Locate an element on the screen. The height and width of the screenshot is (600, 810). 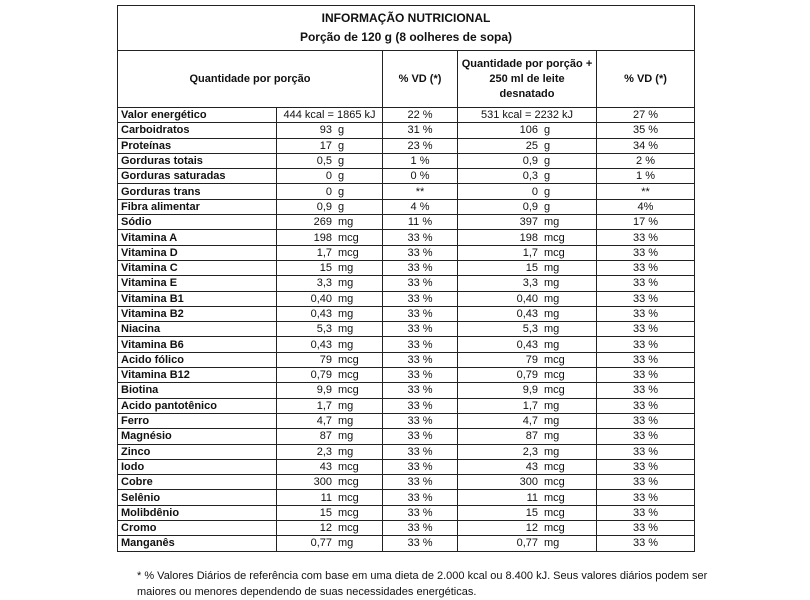
table-row: Sódio 269 mg 11 % 397 mg 17 % is located at coordinates (406, 222).